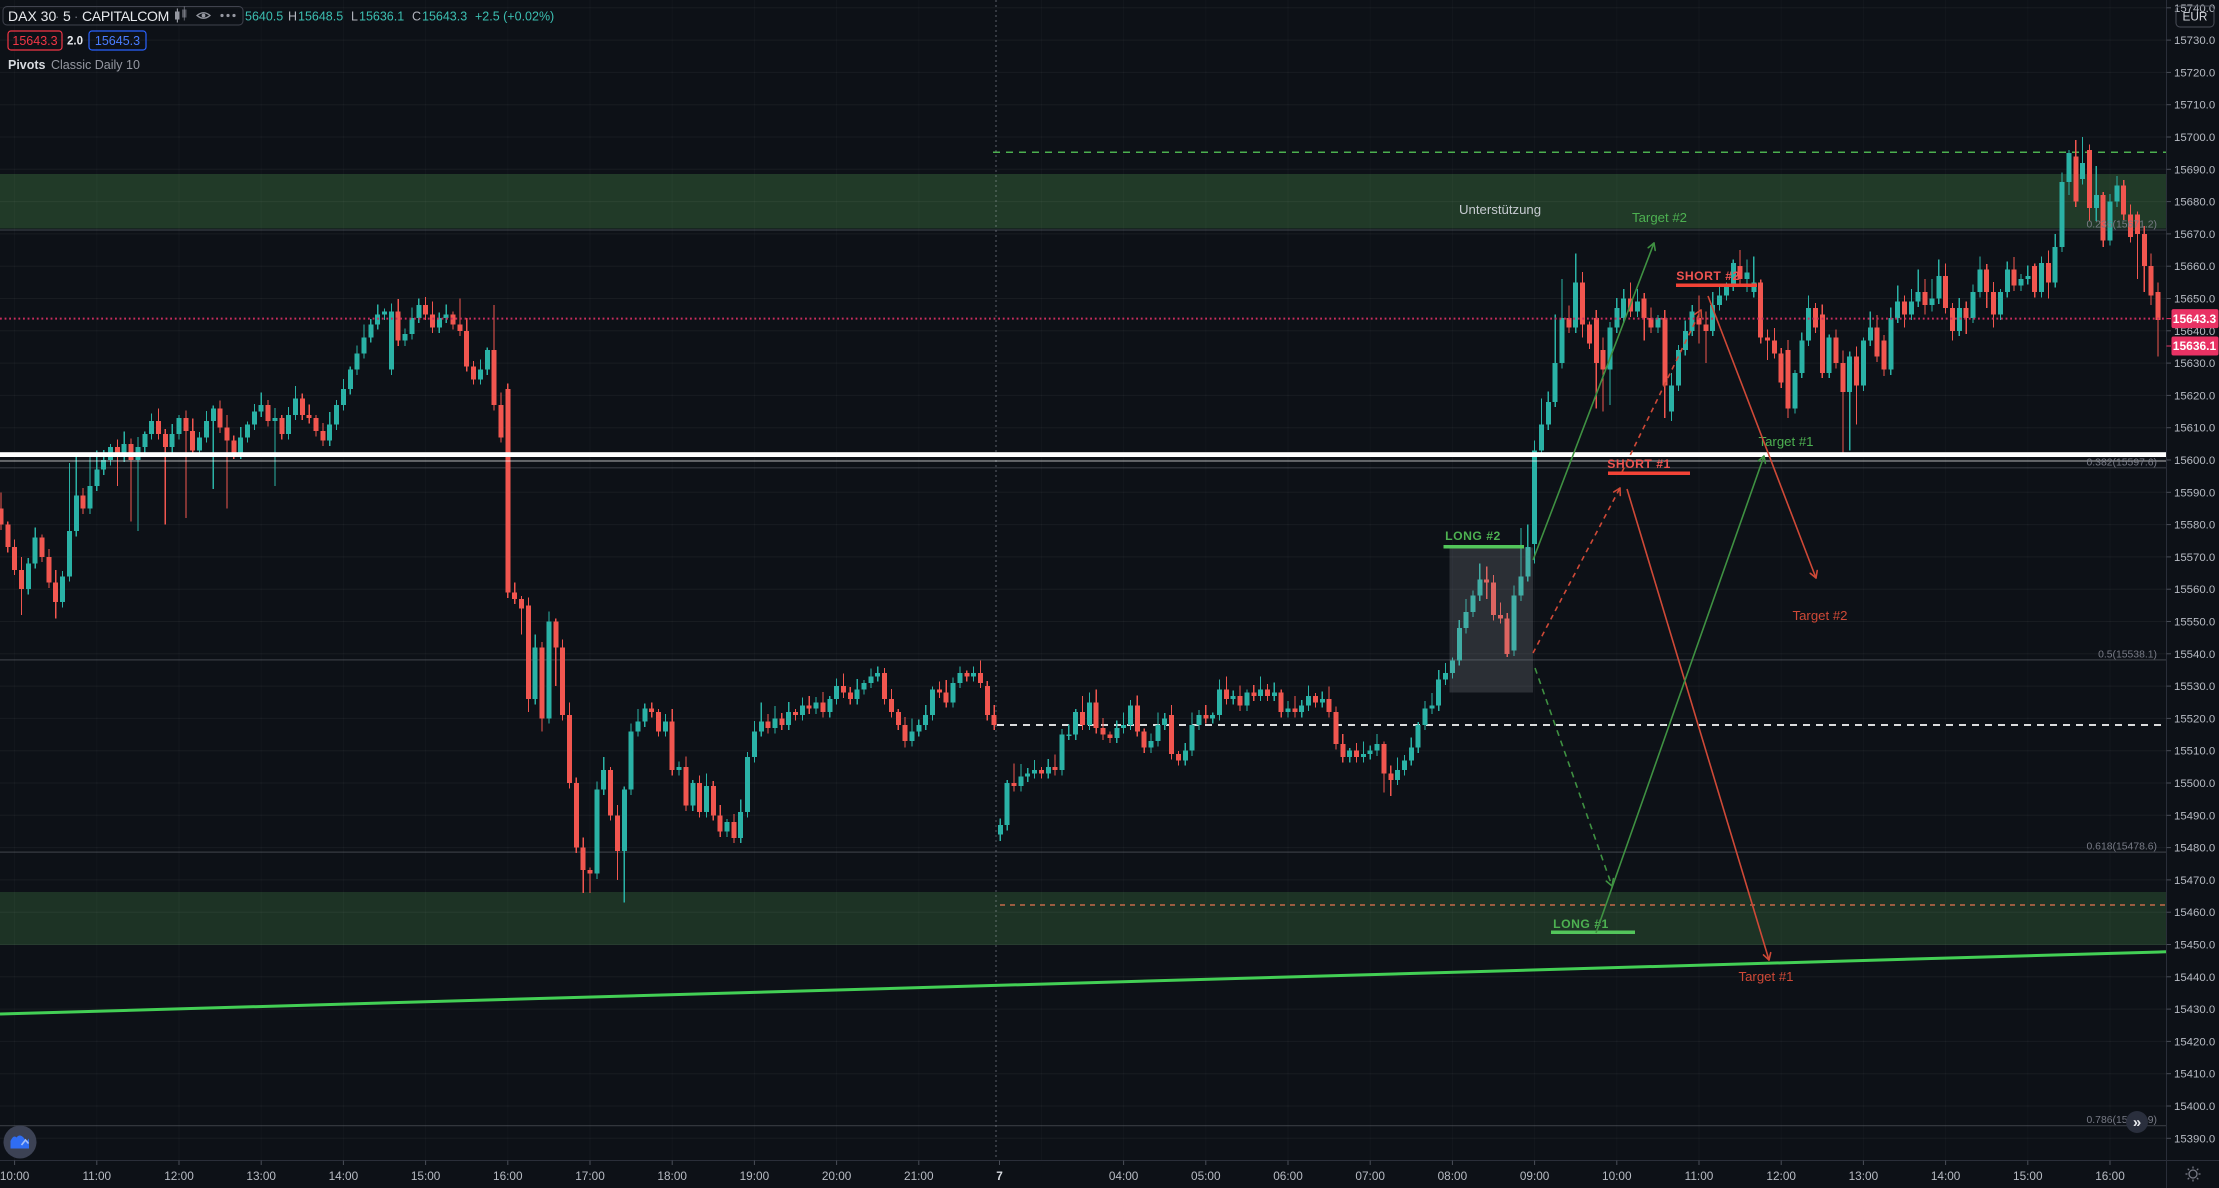 This screenshot has width=2219, height=1188. What do you see at coordinates (2194, 1107) in the screenshot?
I see `svg-text: 15400.0` at bounding box center [2194, 1107].